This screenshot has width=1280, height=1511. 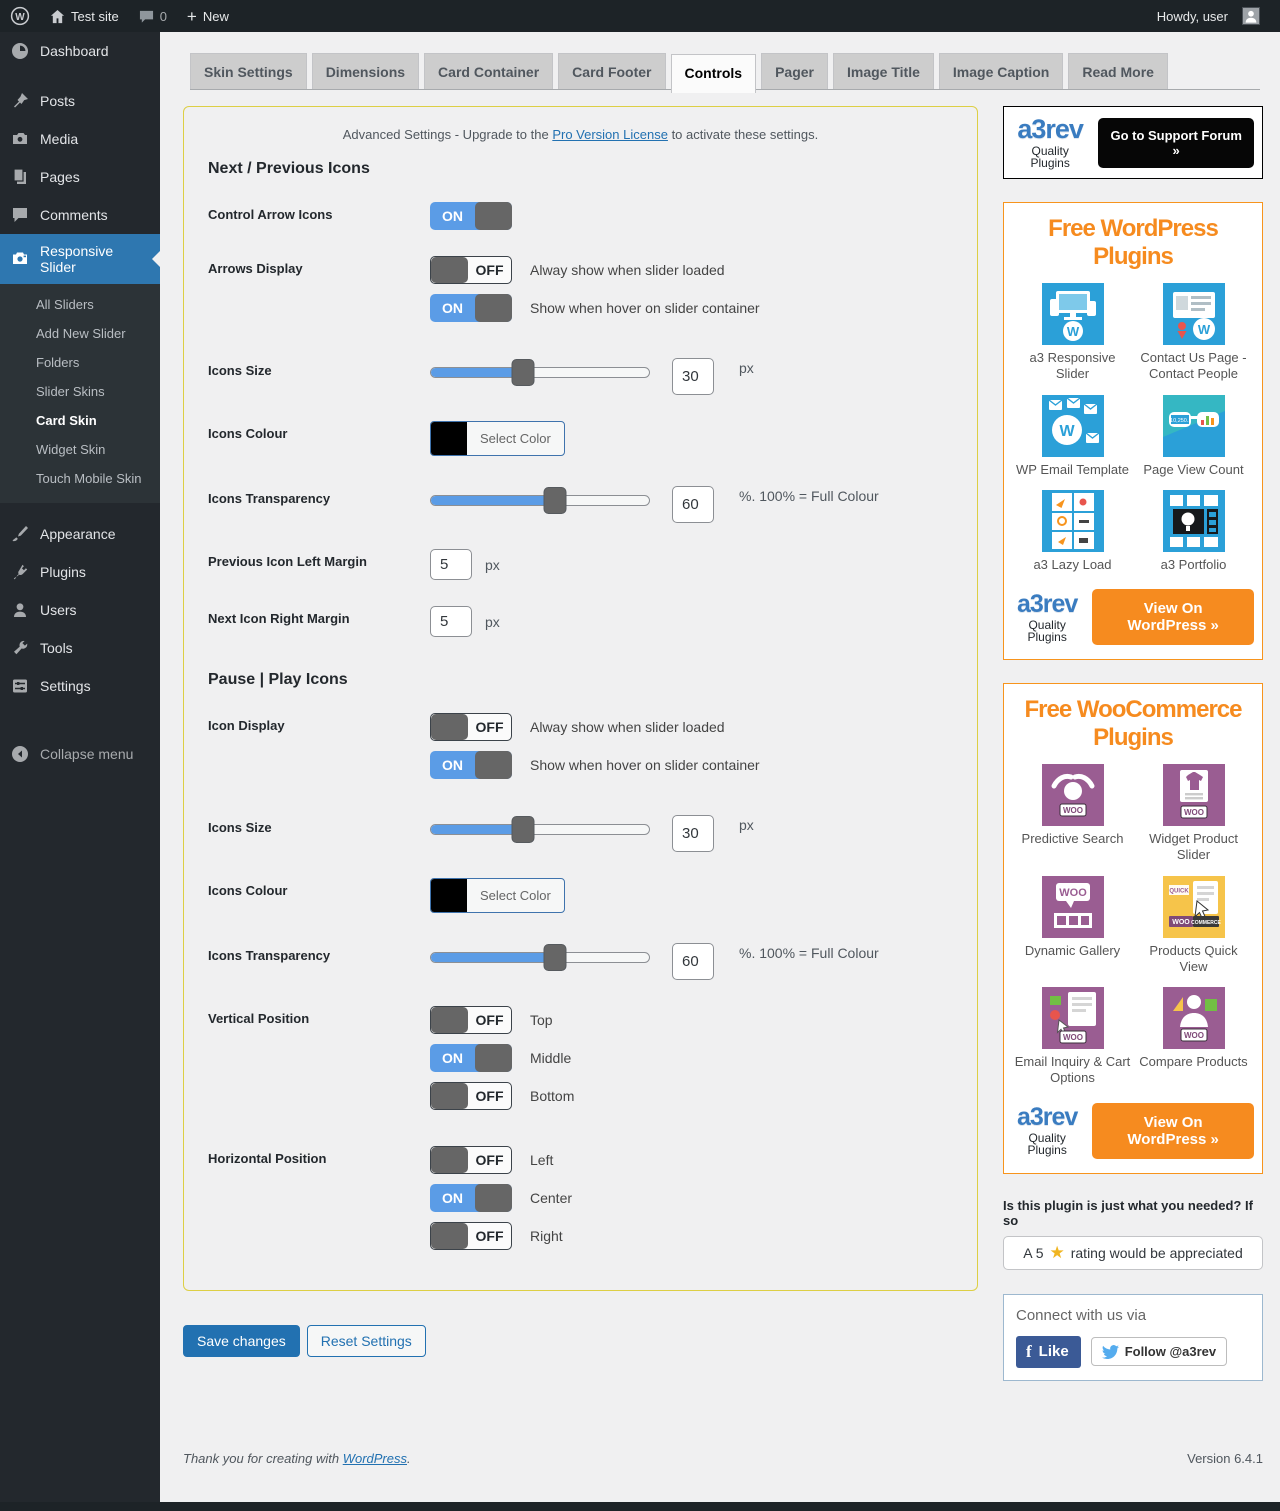 I want to click on row-control-arrow-icons: Control Arrow Icons ON, so click(x=580, y=216).